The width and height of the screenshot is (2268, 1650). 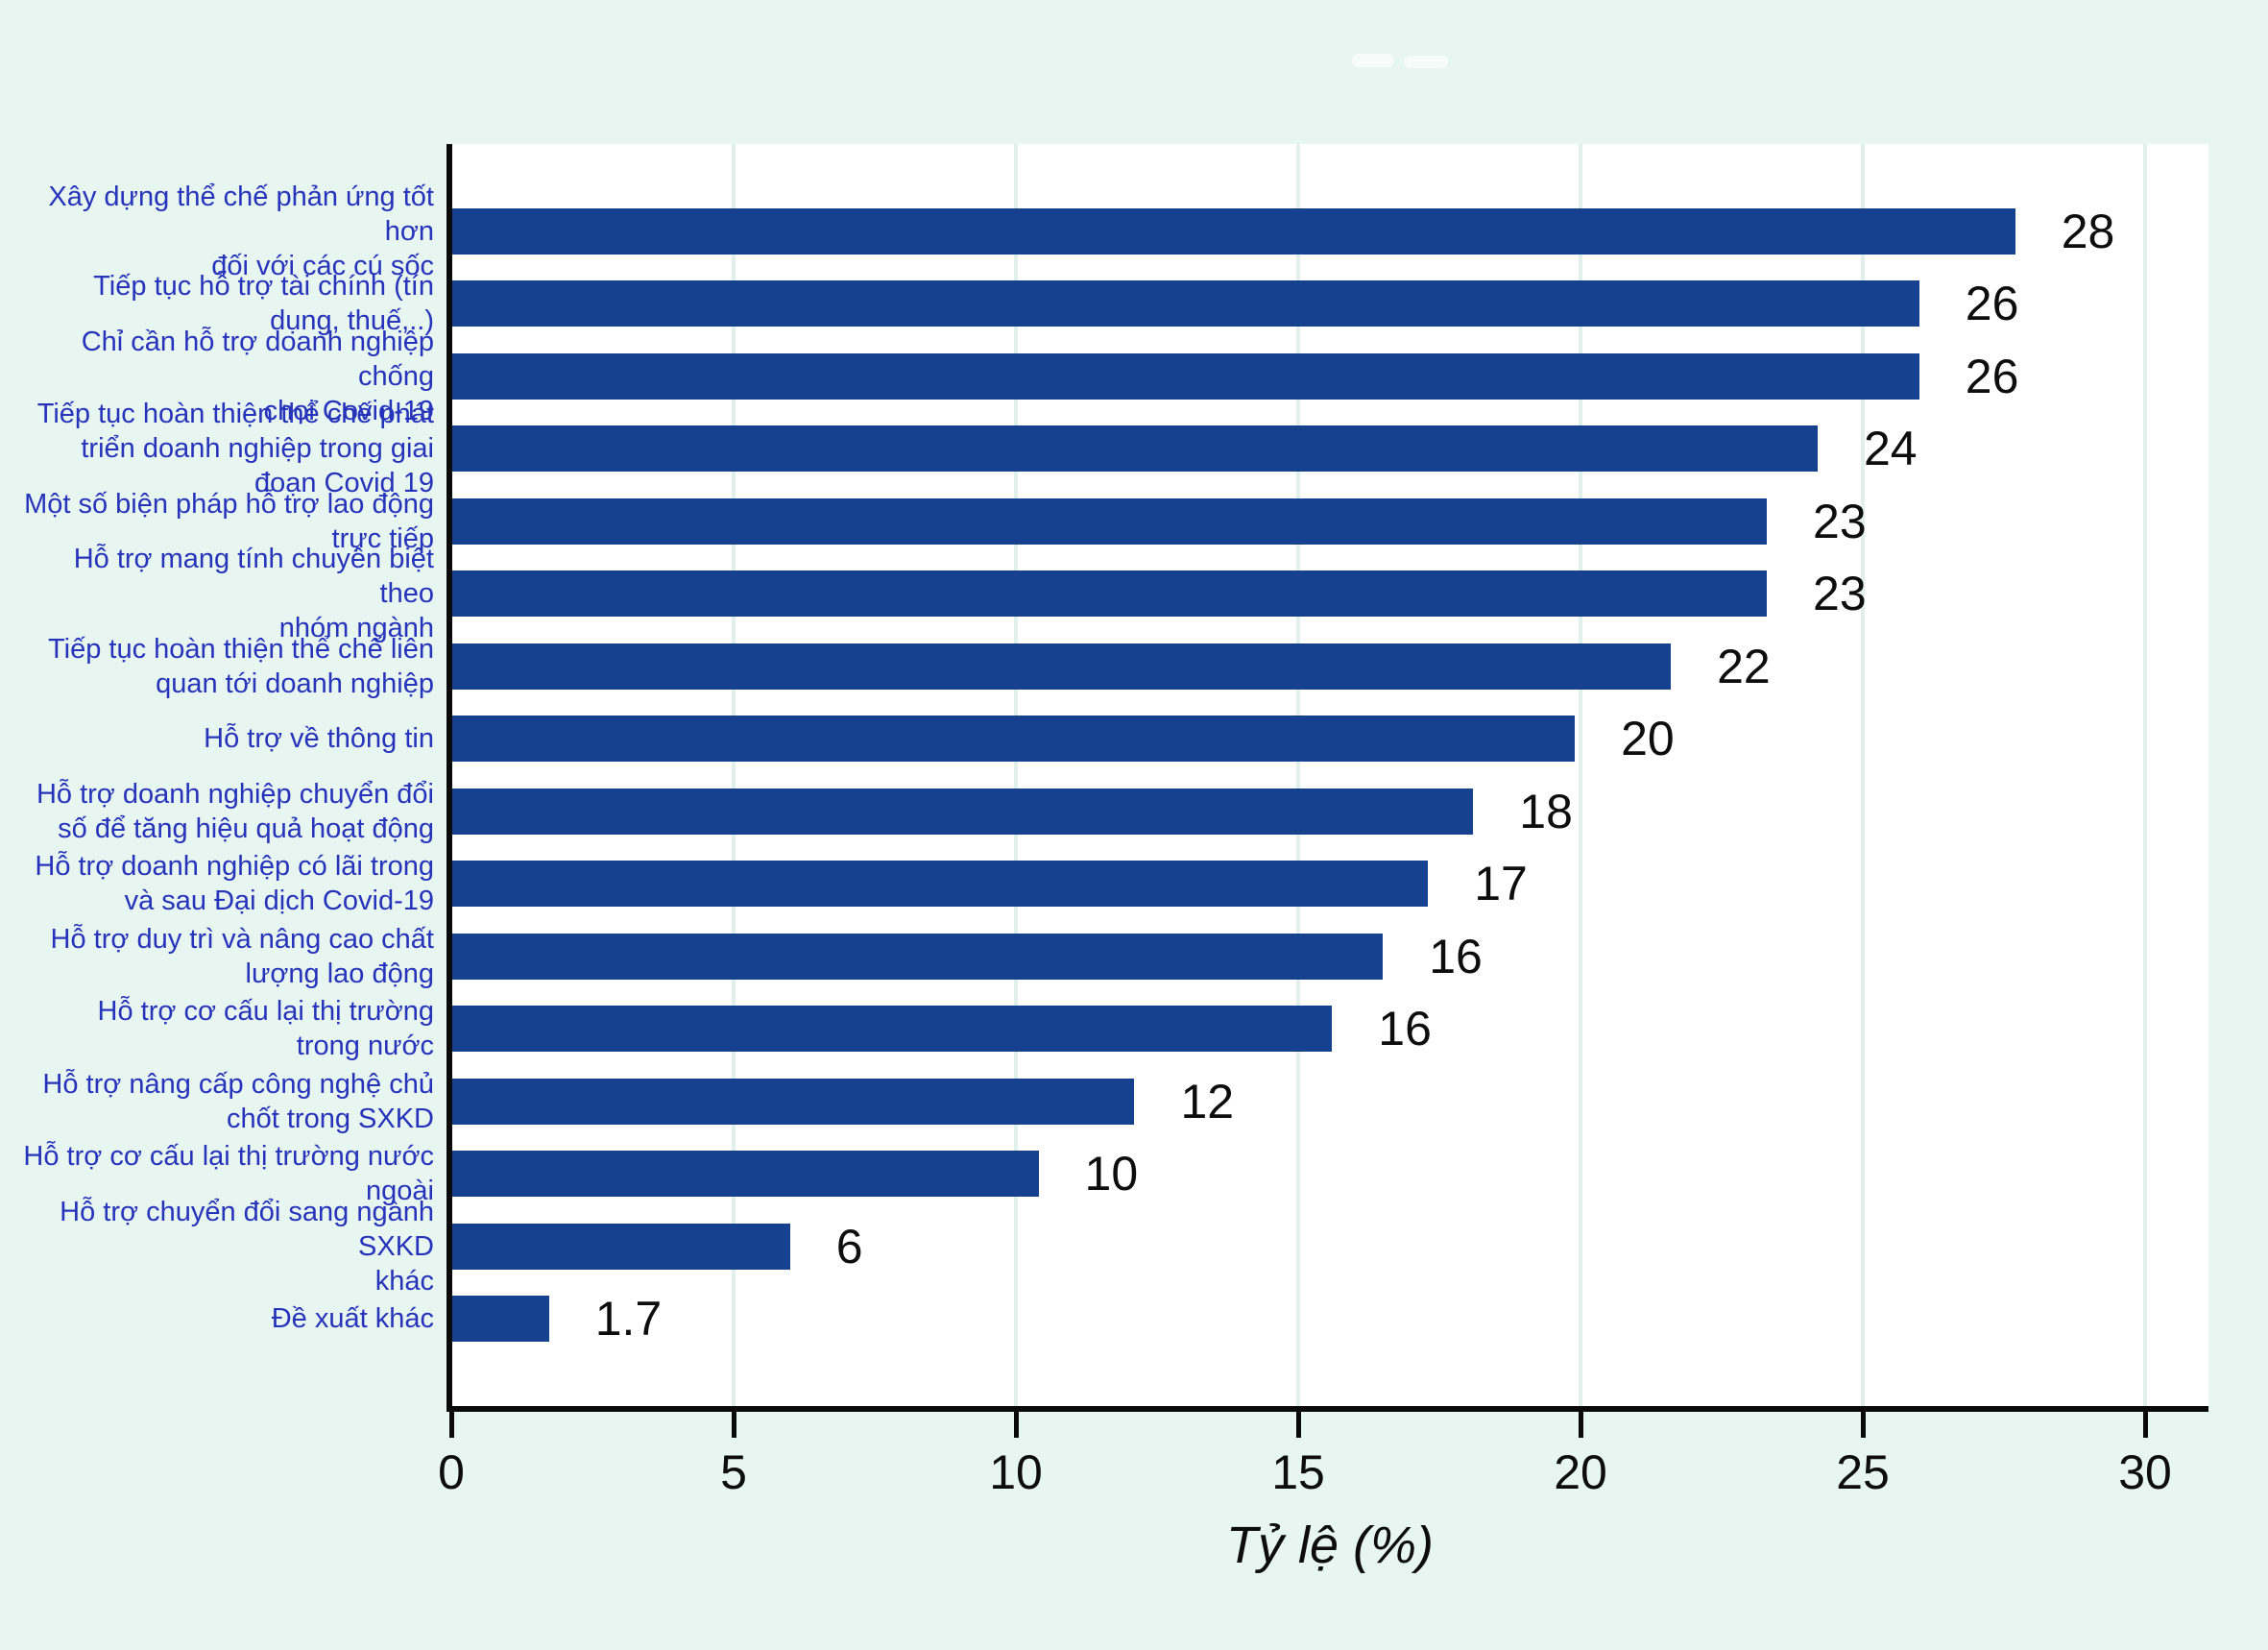 What do you see at coordinates (1016, 1472) in the screenshot?
I see `x-tick-label: 10` at bounding box center [1016, 1472].